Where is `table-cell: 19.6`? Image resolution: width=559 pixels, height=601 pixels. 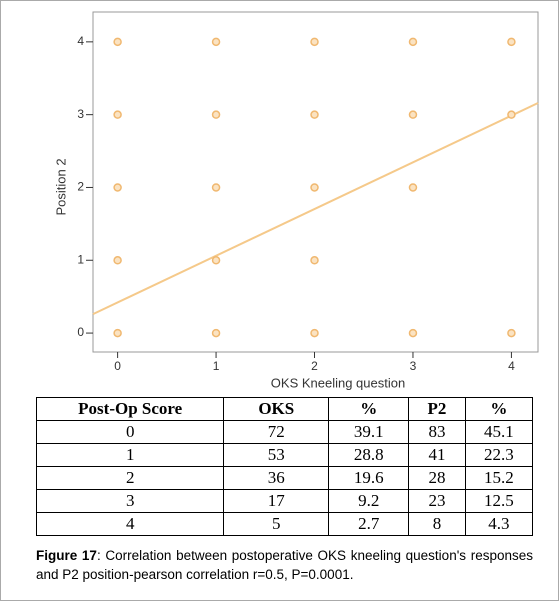
table-cell: 19.6 is located at coordinates (369, 478).